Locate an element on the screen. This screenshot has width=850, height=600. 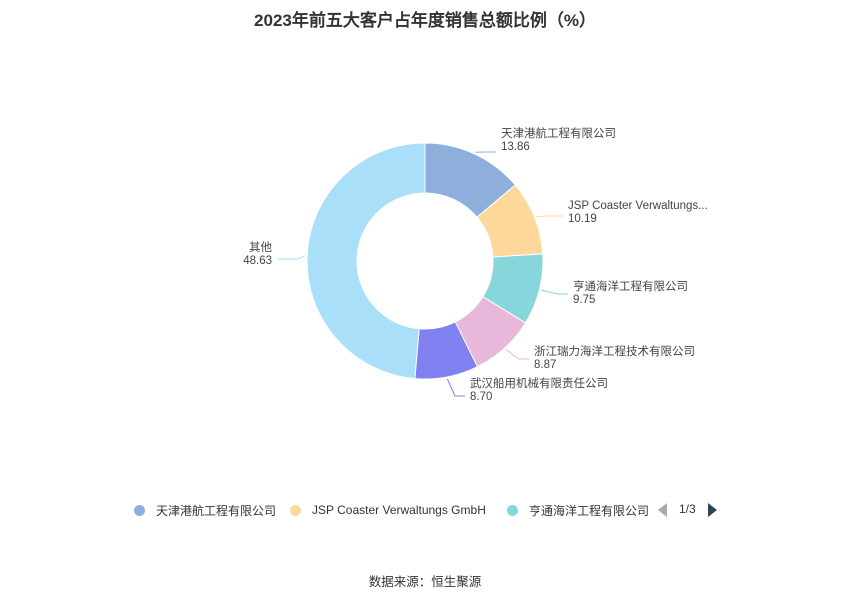
legend-item-0: 天津港航工程有限公司 is located at coordinates (205, 510).